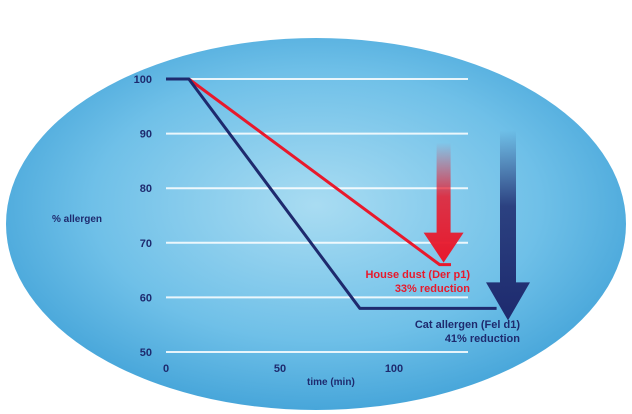 The width and height of the screenshot is (632, 414). I want to click on annotation-house-dust-line1: House dust (Der p1), so click(417, 275).